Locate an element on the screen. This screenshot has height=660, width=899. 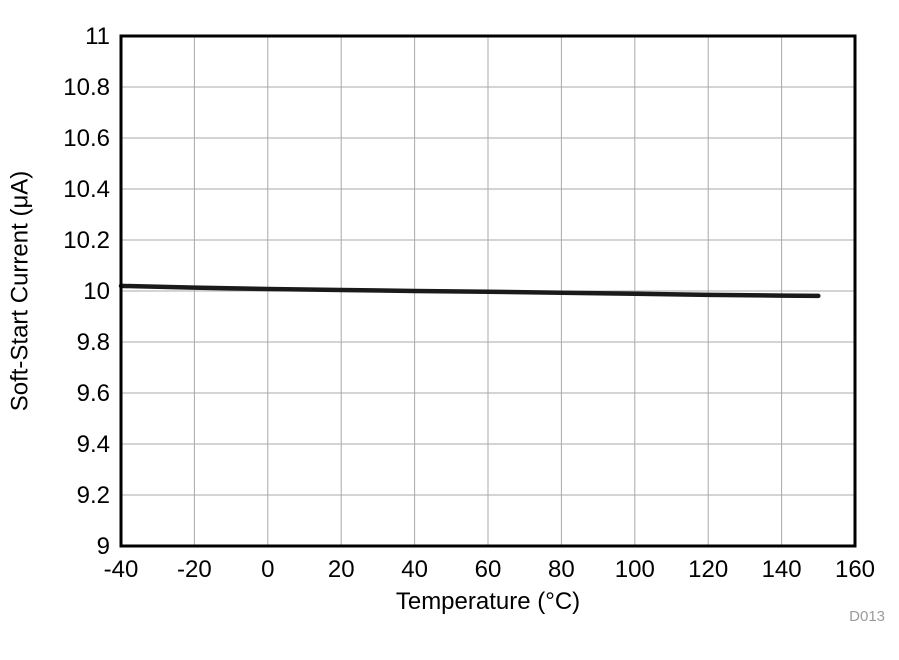
x-tick-label: 120 is located at coordinates (708, 569).